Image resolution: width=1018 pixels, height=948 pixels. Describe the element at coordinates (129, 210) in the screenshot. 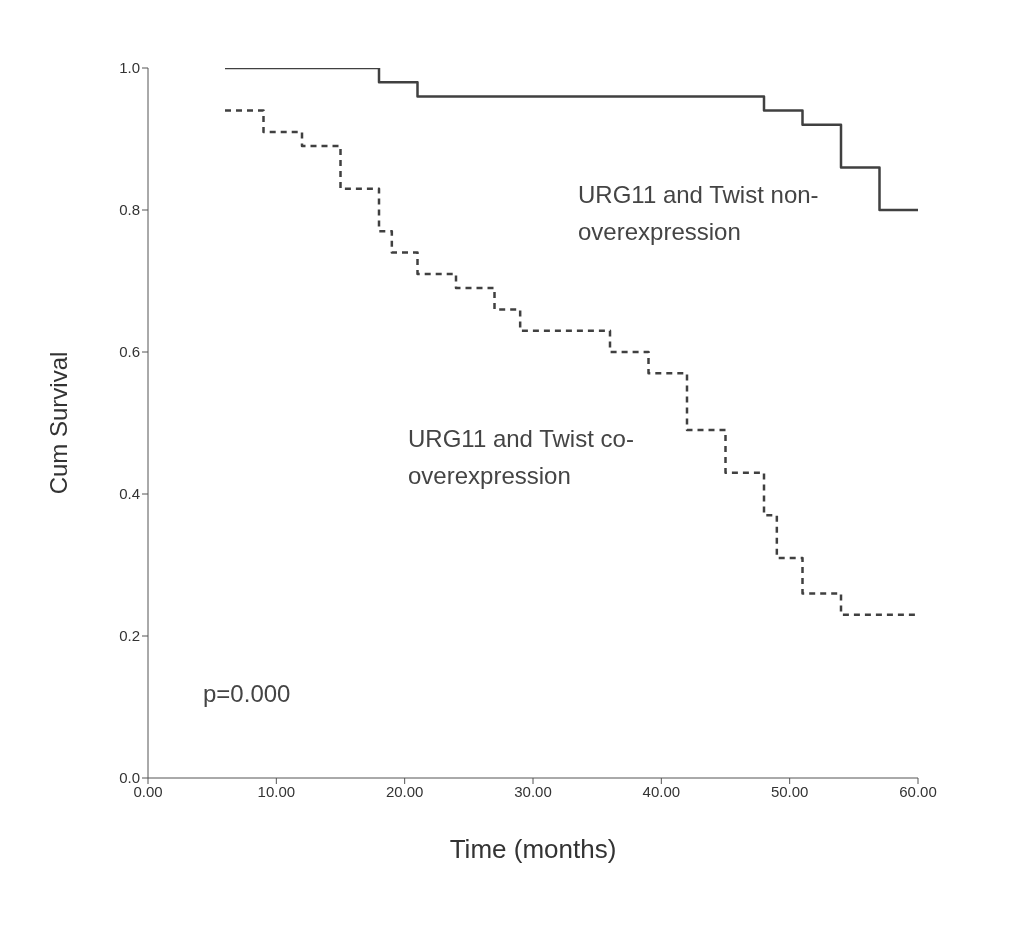

I see `y-tick-label: 0.8` at that location.